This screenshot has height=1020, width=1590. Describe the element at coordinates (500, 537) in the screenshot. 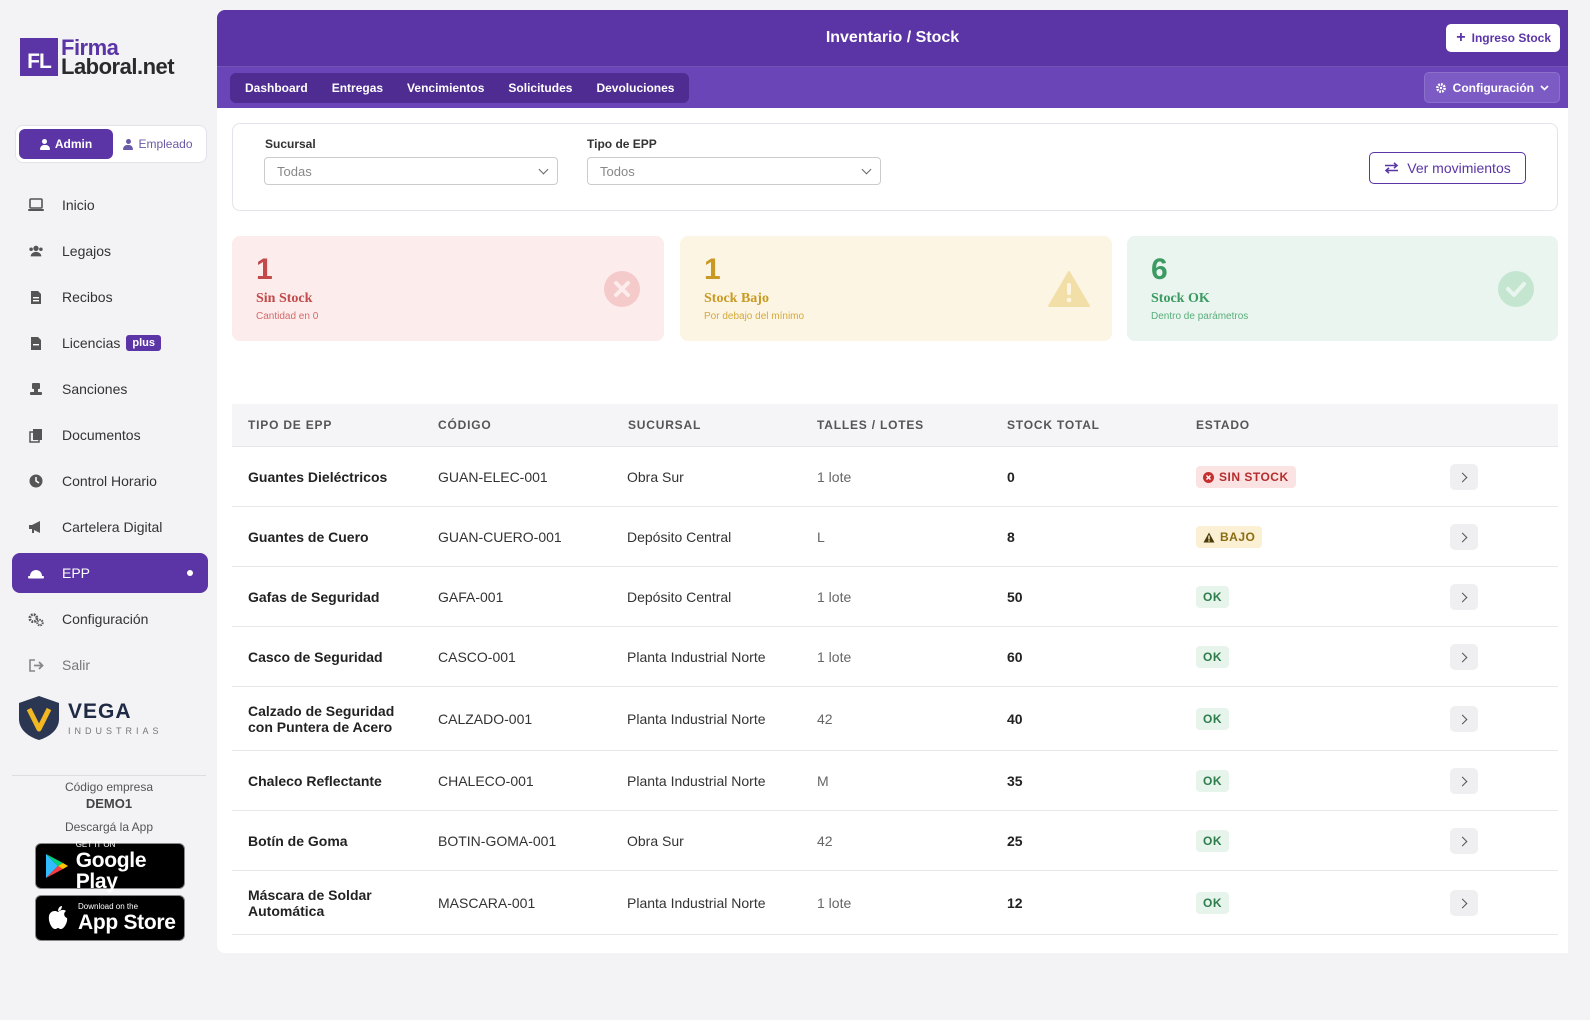

I see `cell-codigo: GUAN-CUERO-001` at that location.